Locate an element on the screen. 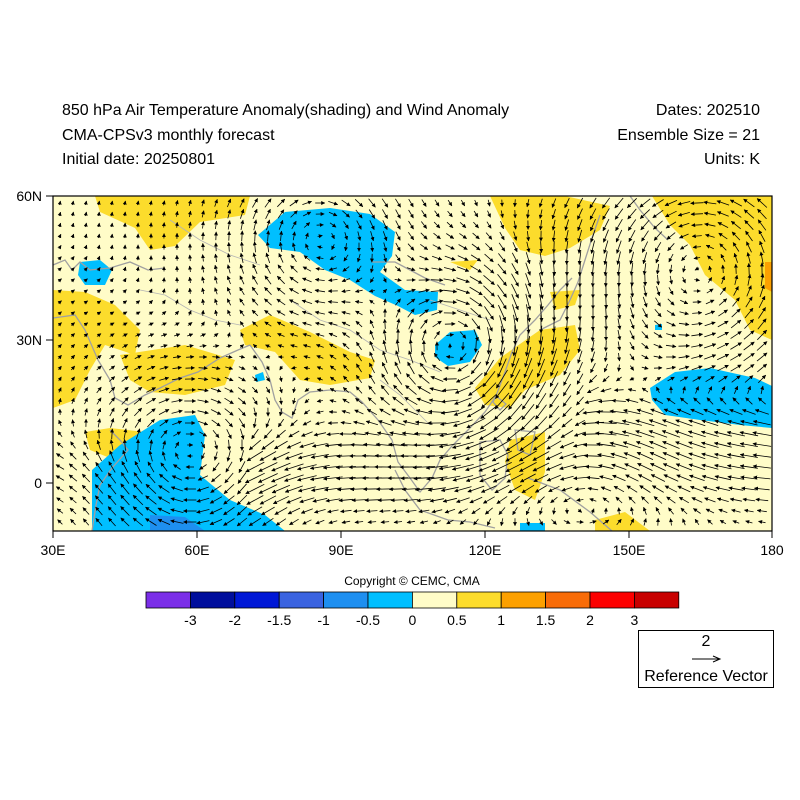  colorbar-tick-label: -1 is located at coordinates (323, 620).